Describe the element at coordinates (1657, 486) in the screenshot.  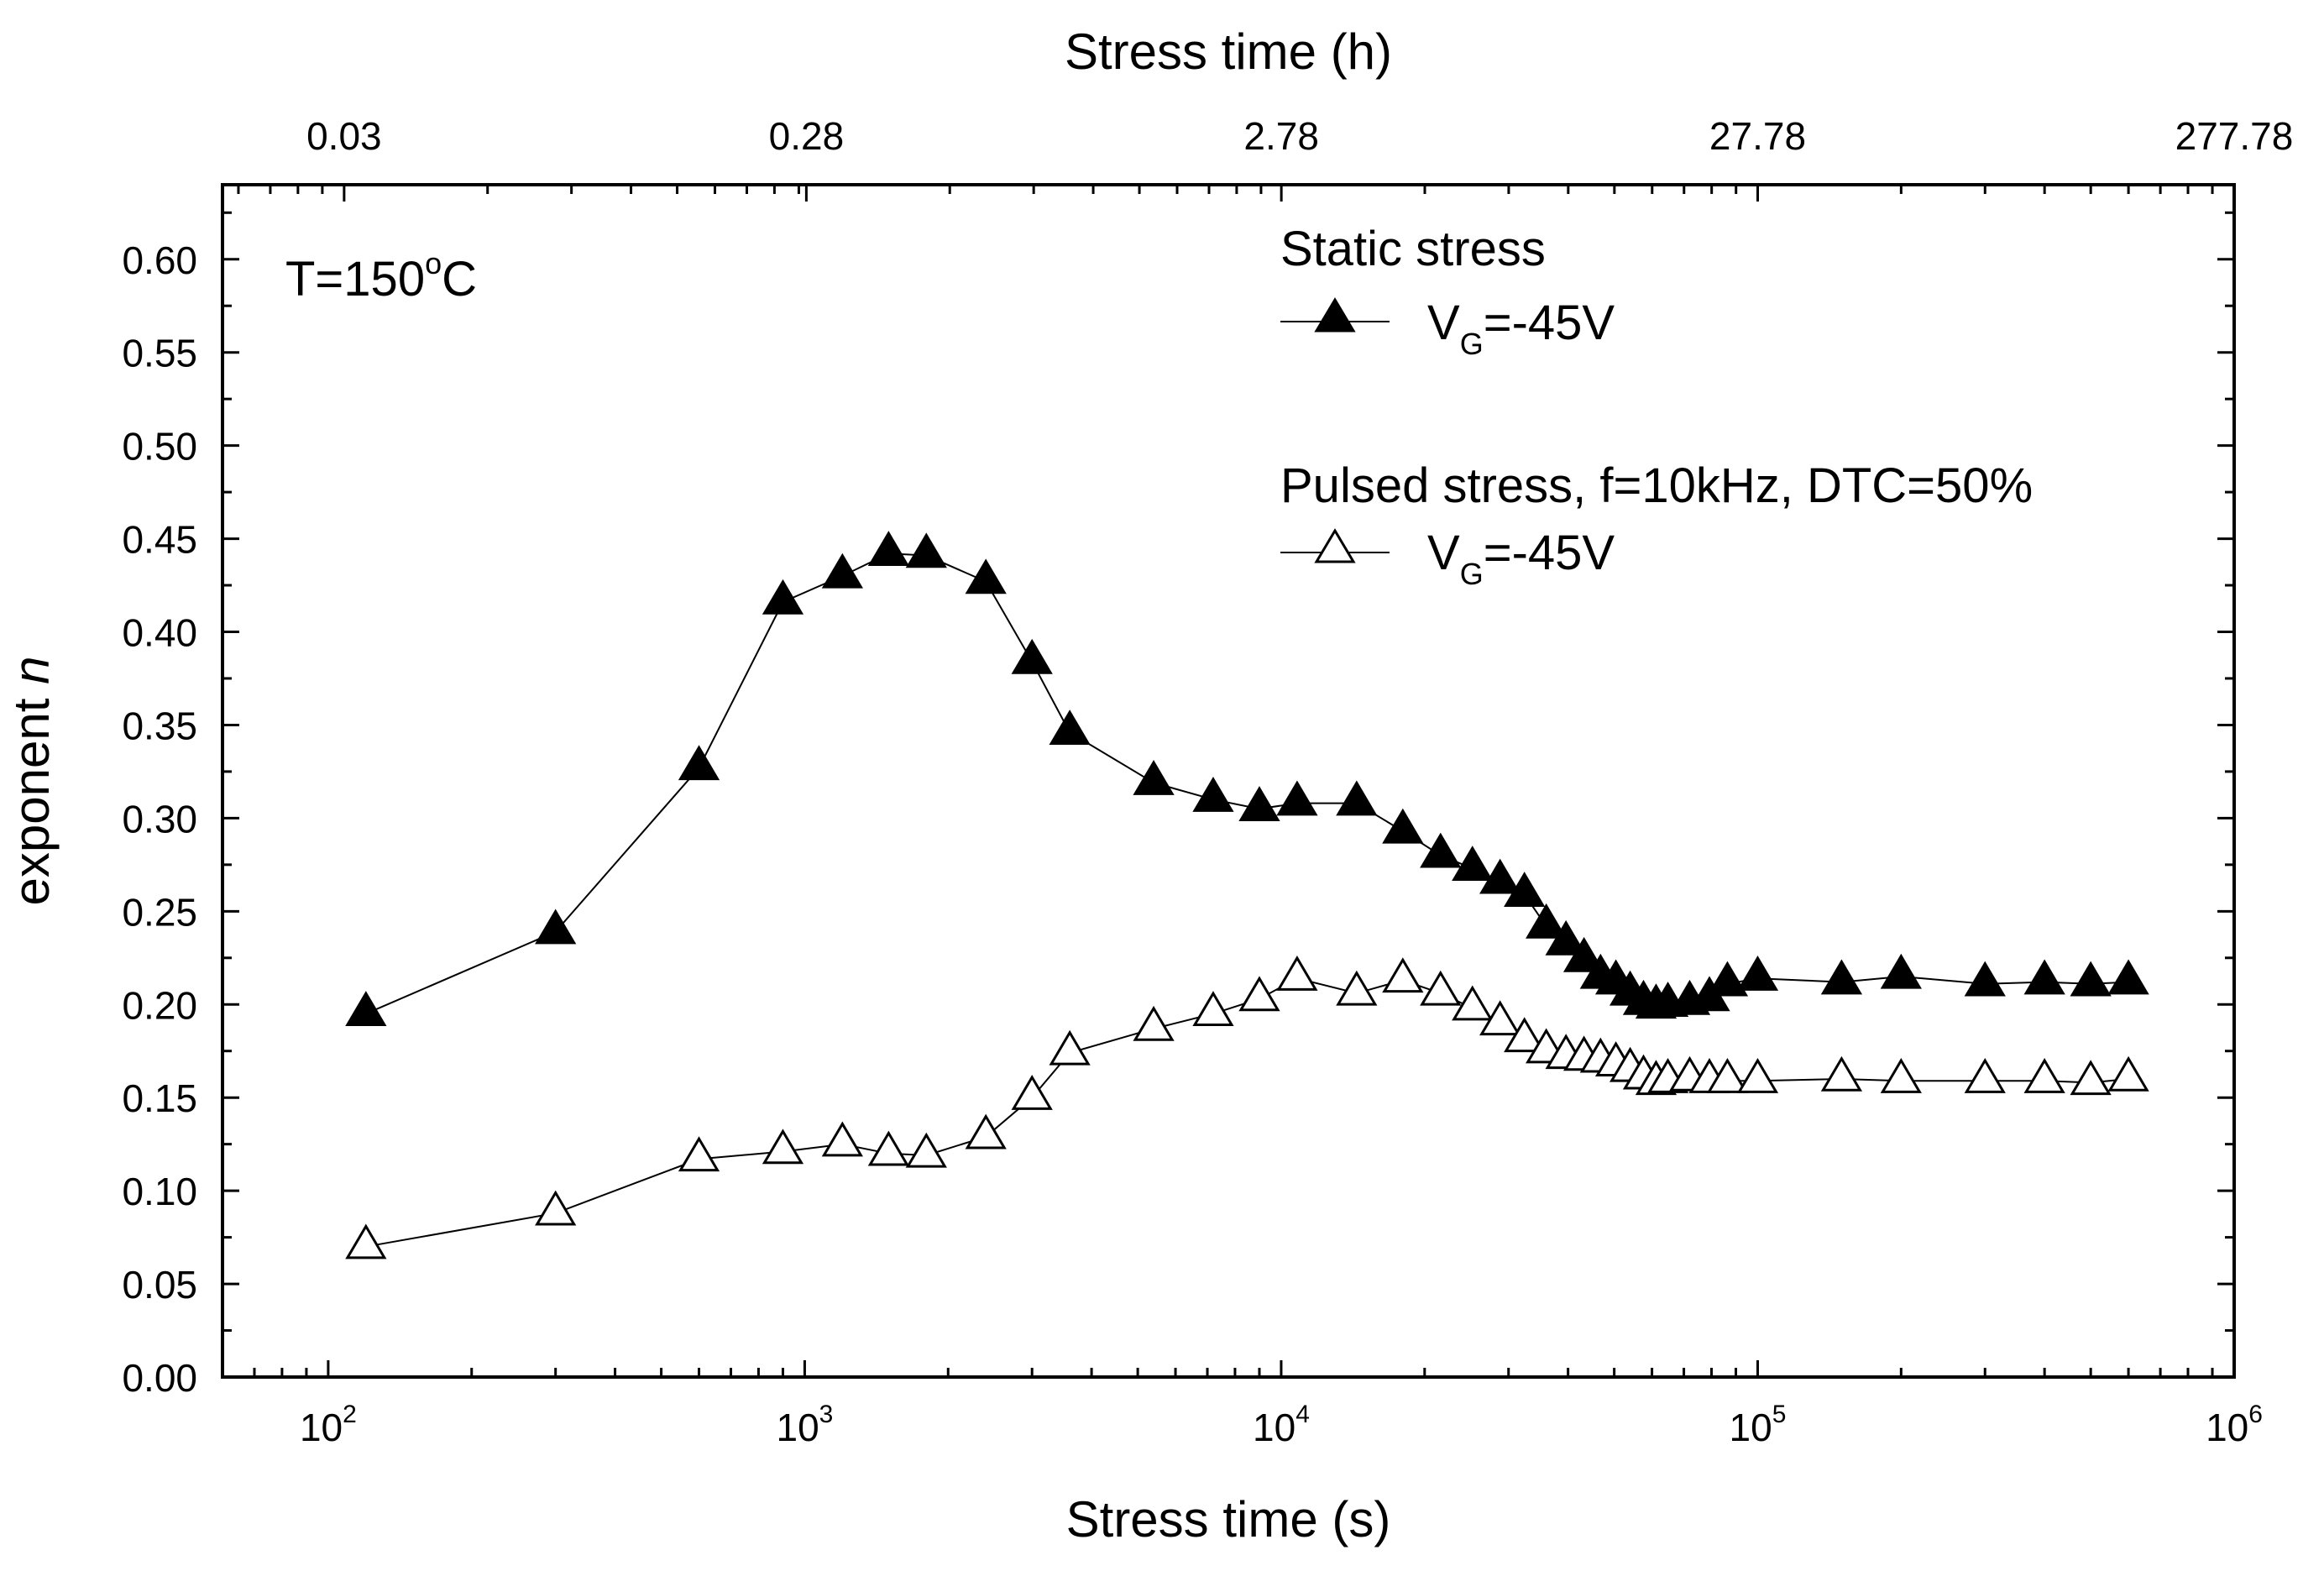
I see `legend-pulsed-header: Pulsed stress, f=10kHz, DTC=50%` at that location.